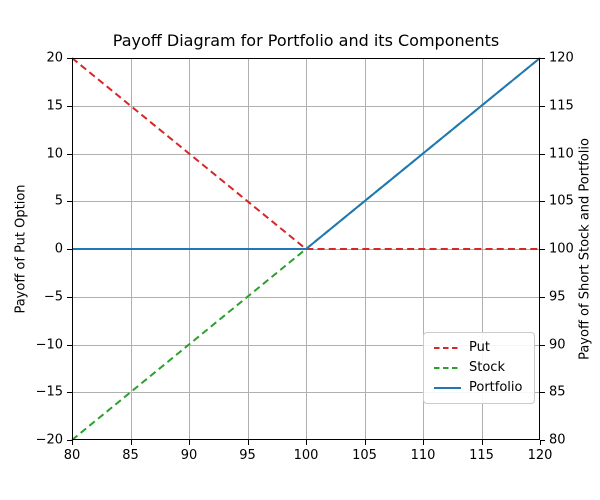 The height and width of the screenshot is (500, 600). Describe the element at coordinates (54, 58) in the screenshot. I see `y-left-tick-label: 20` at that location.